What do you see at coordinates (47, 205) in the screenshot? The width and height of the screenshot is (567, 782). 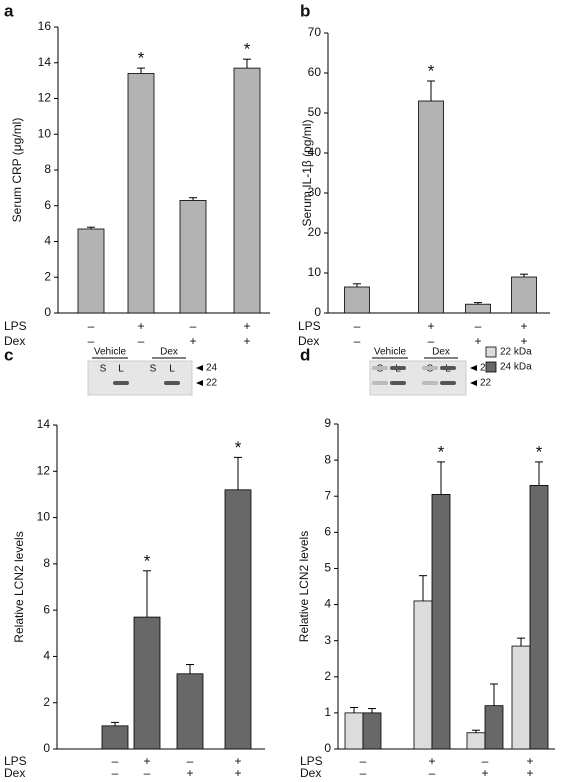 I see `y-tick-label: 6` at bounding box center [47, 205].